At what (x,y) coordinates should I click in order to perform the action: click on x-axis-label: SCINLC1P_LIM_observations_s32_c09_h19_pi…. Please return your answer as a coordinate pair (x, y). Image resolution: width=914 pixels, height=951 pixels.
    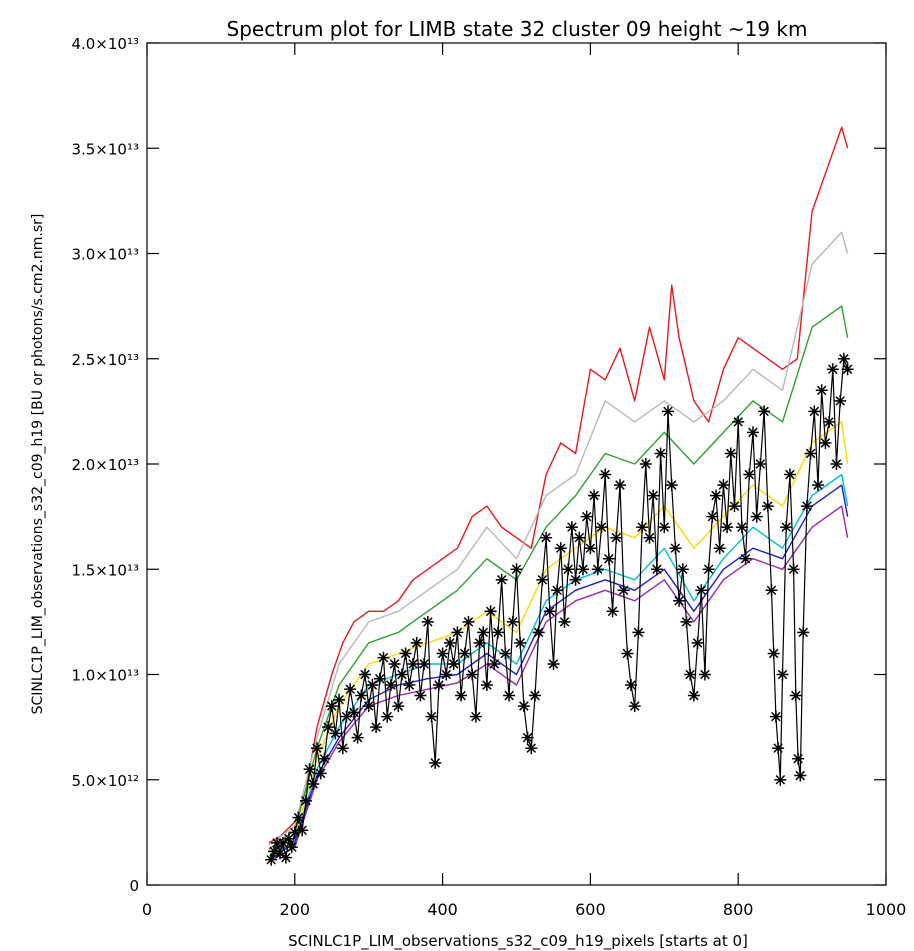
    Looking at the image, I should click on (518, 941).